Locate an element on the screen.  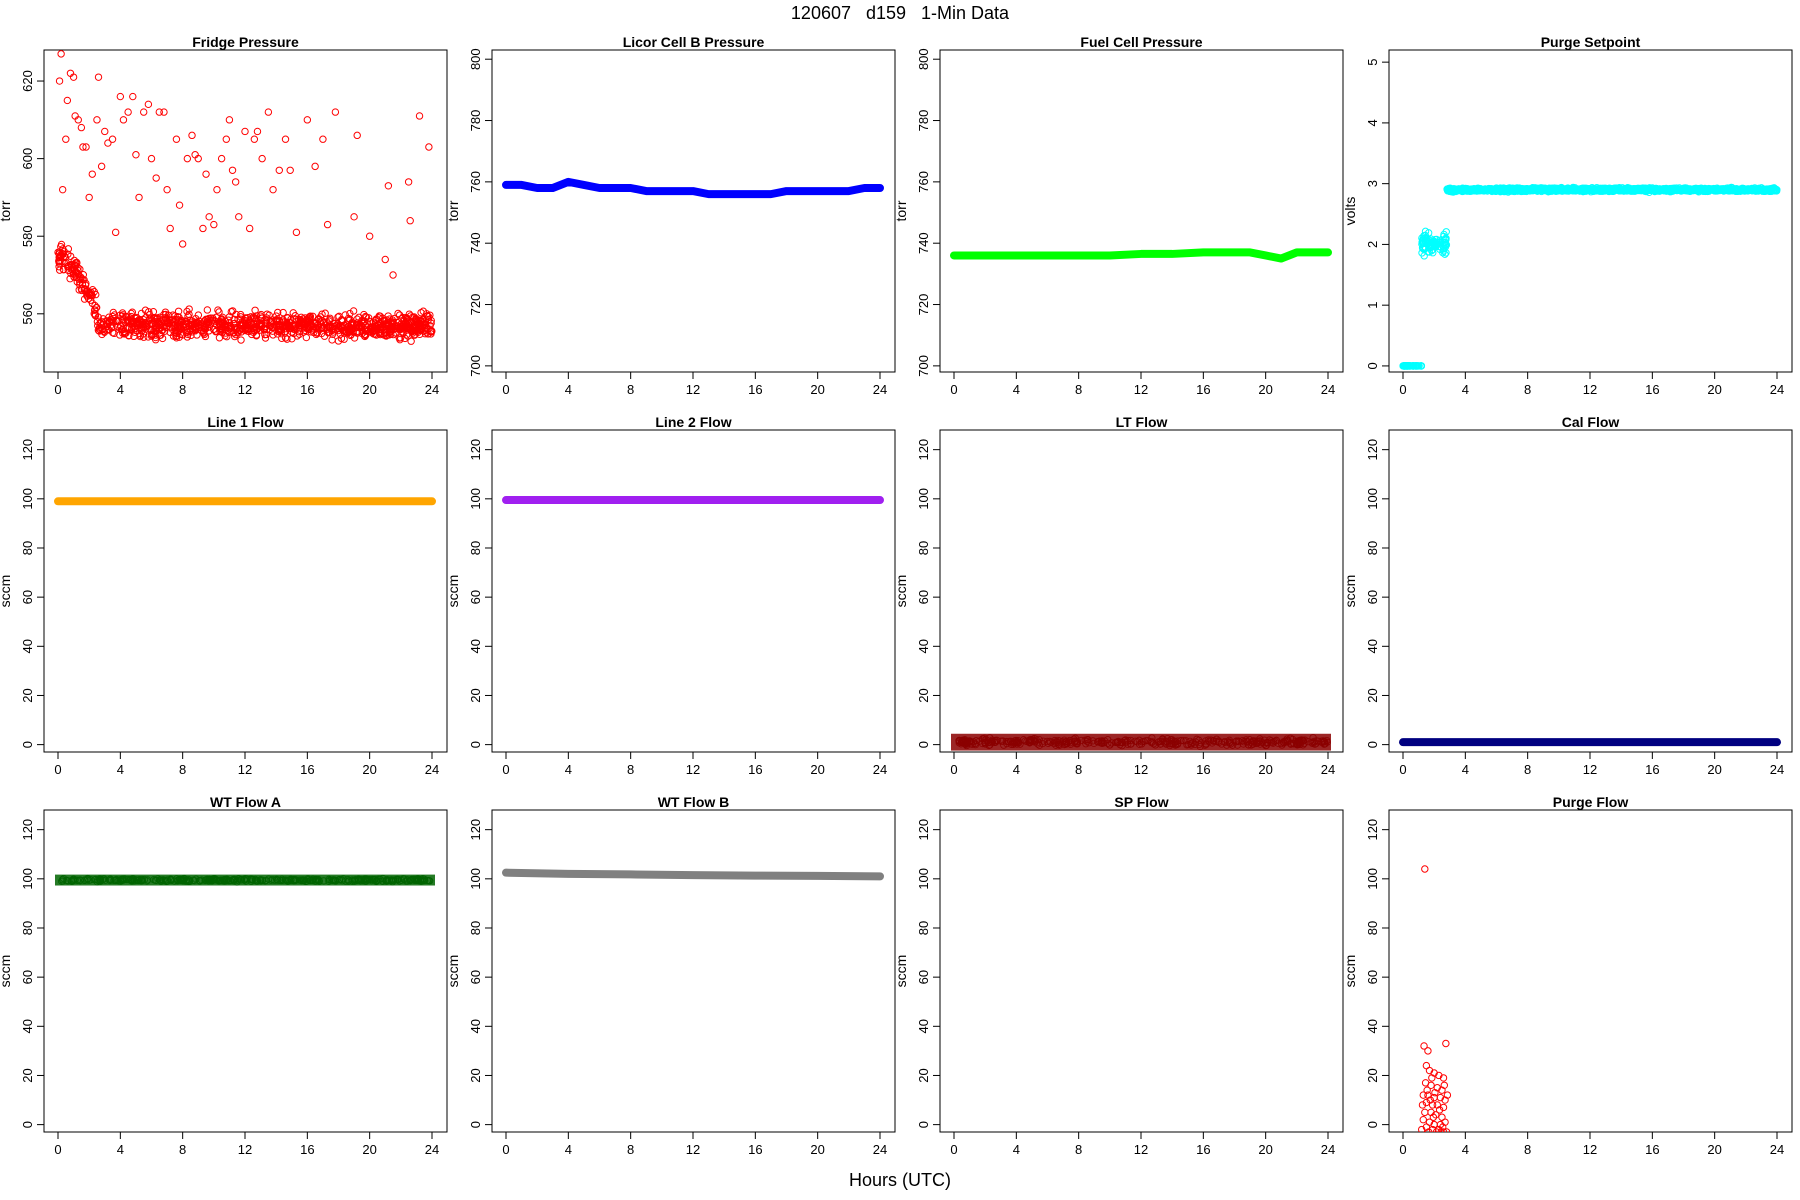
x-tick-label: 24 is located at coordinates (1777, 389).